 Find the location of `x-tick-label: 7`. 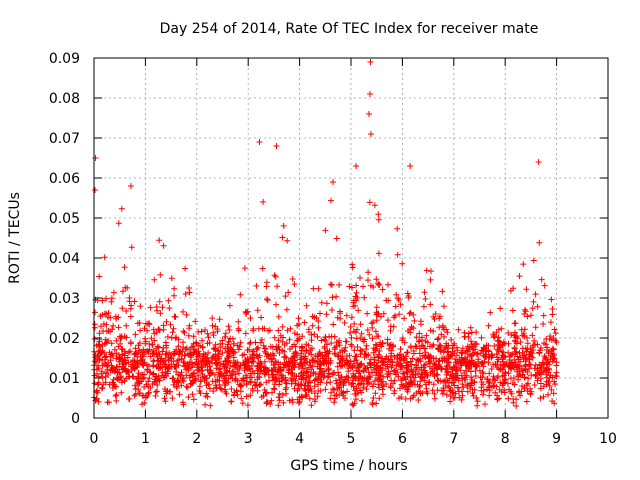

x-tick-label: 7 is located at coordinates (453, 439).